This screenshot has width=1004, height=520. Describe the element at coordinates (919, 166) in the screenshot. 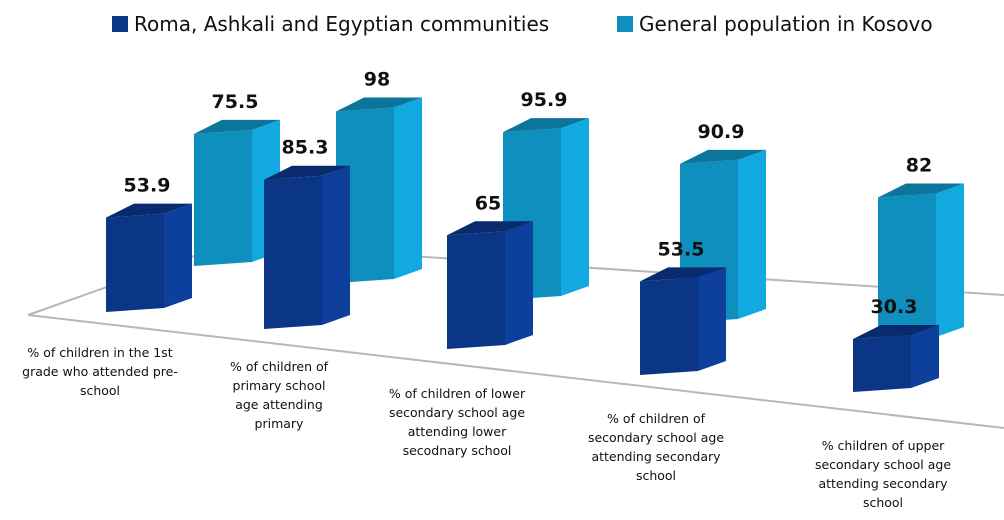

I see `value-label-general-4: 82` at that location.